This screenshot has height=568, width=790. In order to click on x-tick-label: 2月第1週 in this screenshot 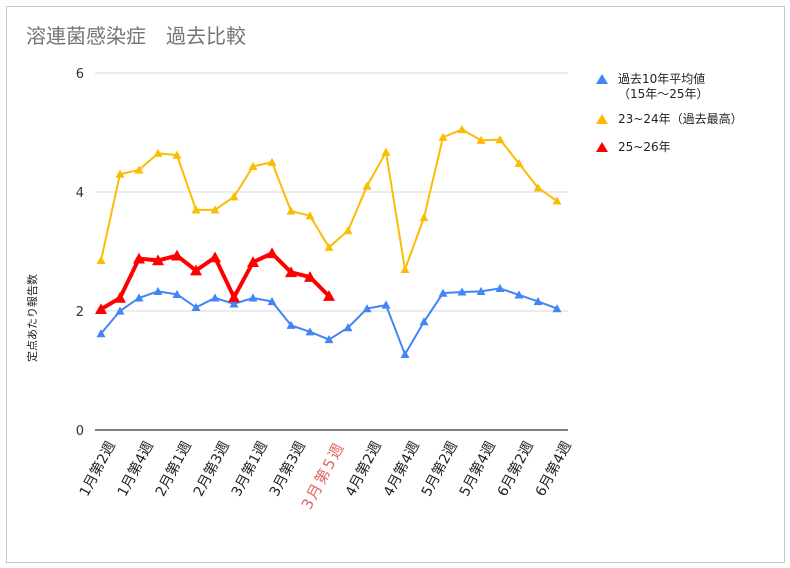, I will do `click(173, 468)`.